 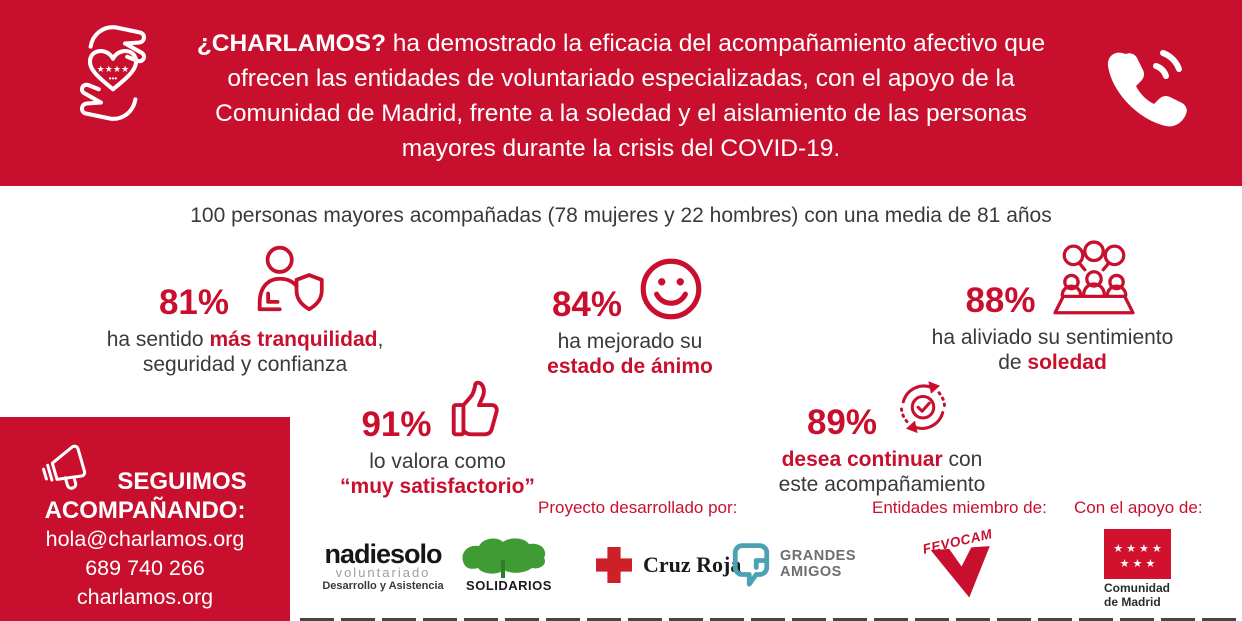 What do you see at coordinates (630, 313) in the screenshot?
I see `stat-block-84: 84% ha mejorado su estado de ánimo` at bounding box center [630, 313].